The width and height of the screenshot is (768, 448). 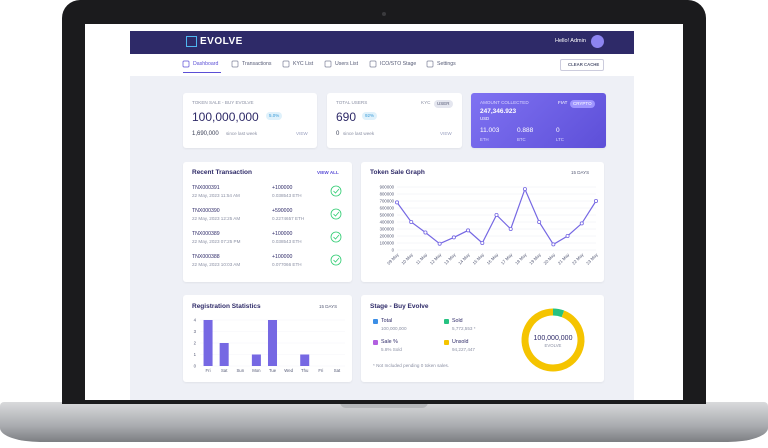 I want to click on token-sale-card, so click(x=250, y=120).